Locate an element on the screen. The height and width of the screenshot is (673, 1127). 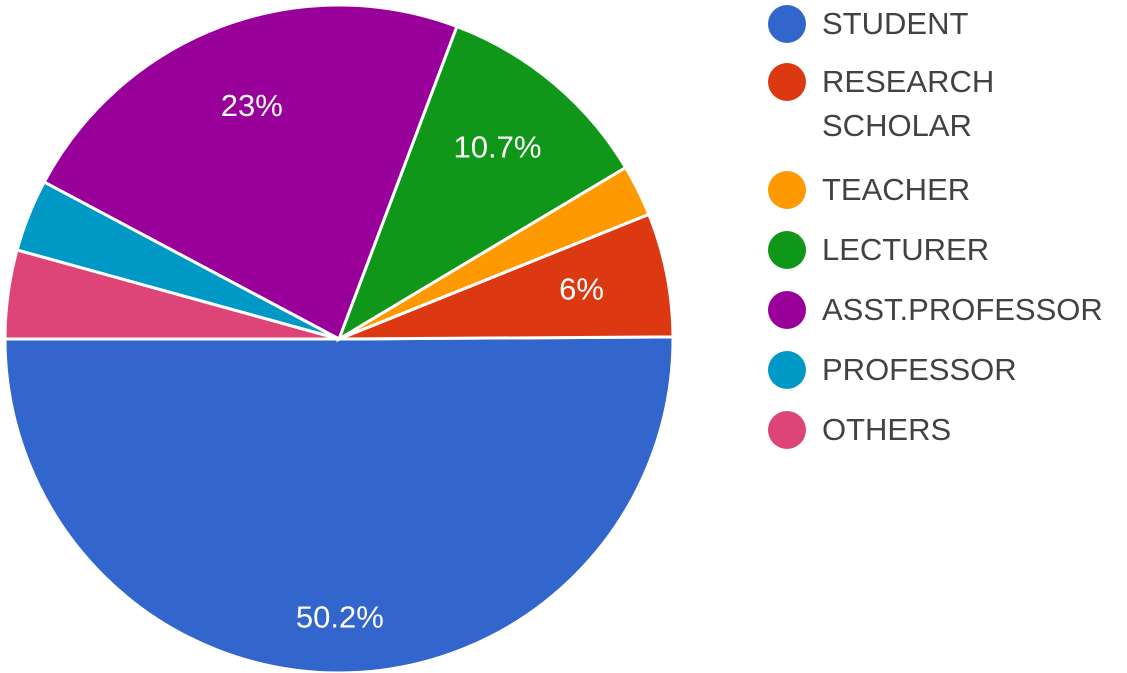
legend-item: PROFESSOR is located at coordinates (892, 370).